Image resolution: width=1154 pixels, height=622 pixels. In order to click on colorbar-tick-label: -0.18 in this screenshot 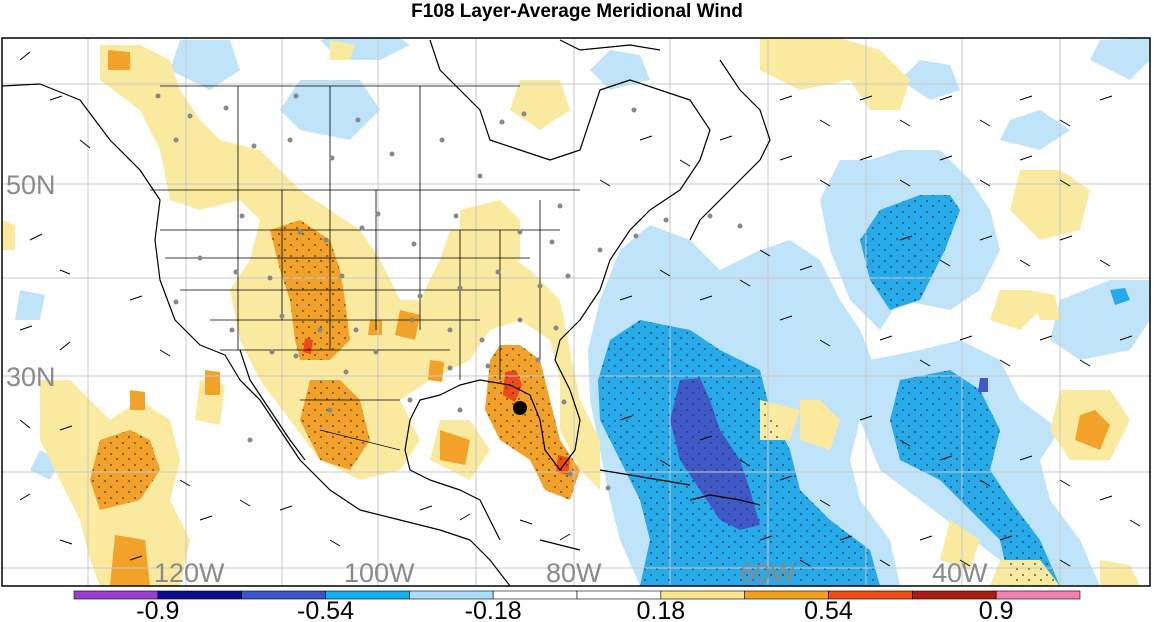, I will do `click(493, 609)`.